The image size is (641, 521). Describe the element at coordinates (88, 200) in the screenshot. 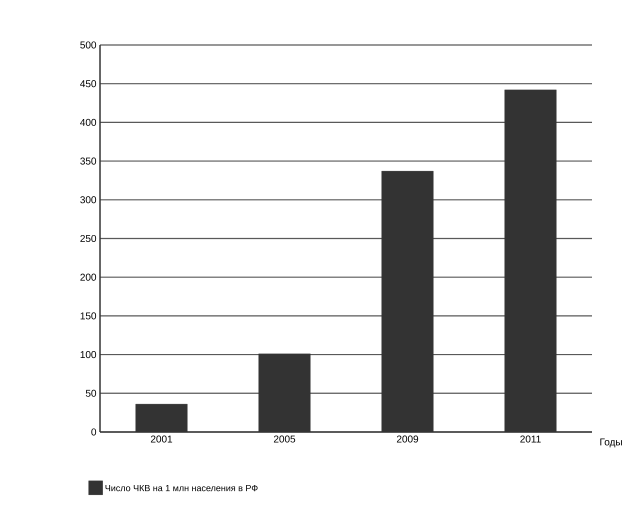

I see `y-tick-label: 300` at that location.